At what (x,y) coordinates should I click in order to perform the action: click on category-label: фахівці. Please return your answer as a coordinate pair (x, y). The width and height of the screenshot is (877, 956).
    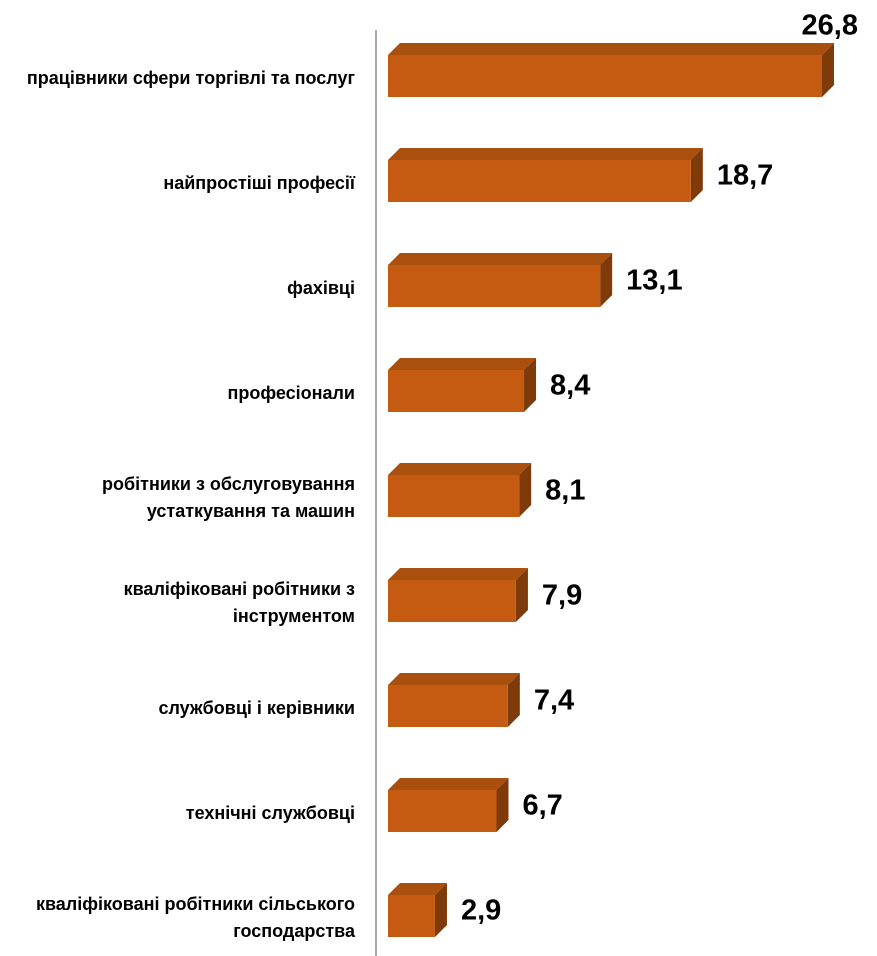
    Looking at the image, I should click on (321, 287).